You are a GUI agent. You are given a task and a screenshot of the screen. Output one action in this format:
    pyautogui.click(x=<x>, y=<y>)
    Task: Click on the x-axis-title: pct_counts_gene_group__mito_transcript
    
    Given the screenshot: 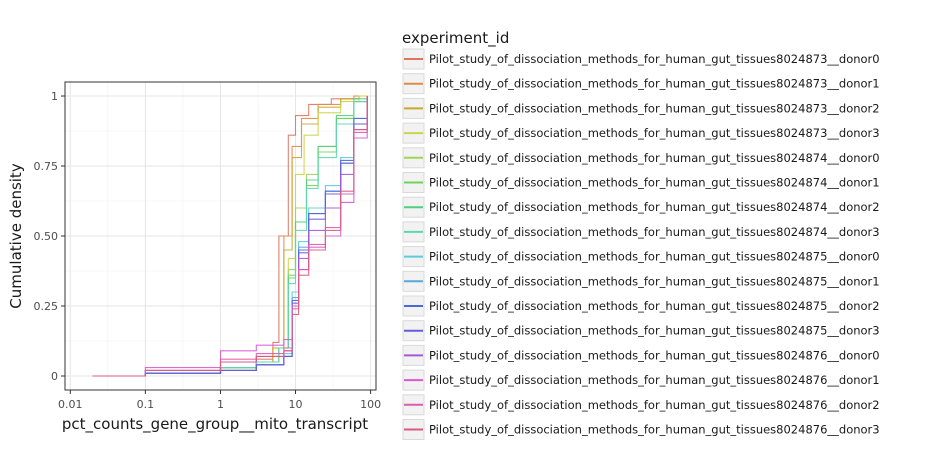 What is the action you would take?
    pyautogui.click(x=215, y=424)
    